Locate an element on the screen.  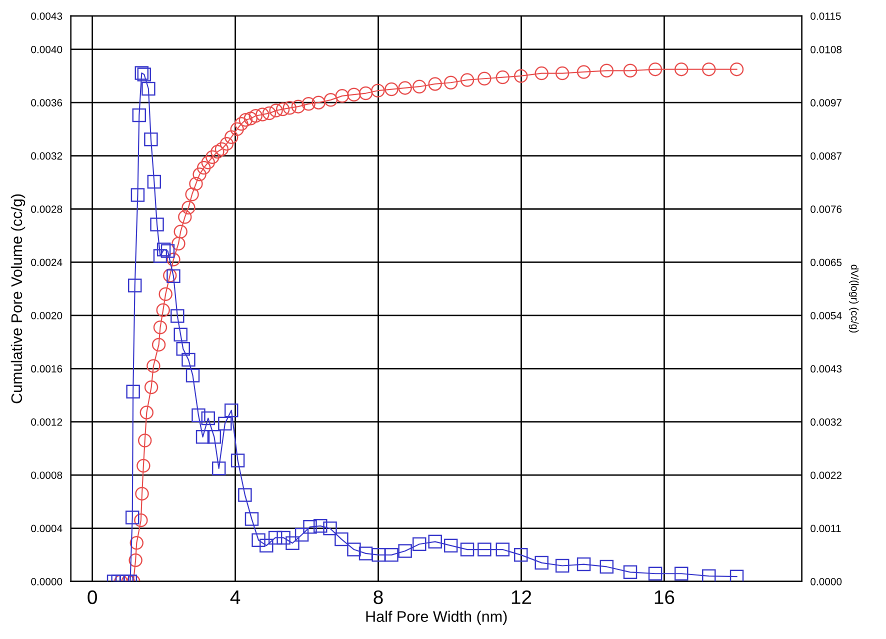
x-tick-label: 8 is located at coordinates (378, 597).